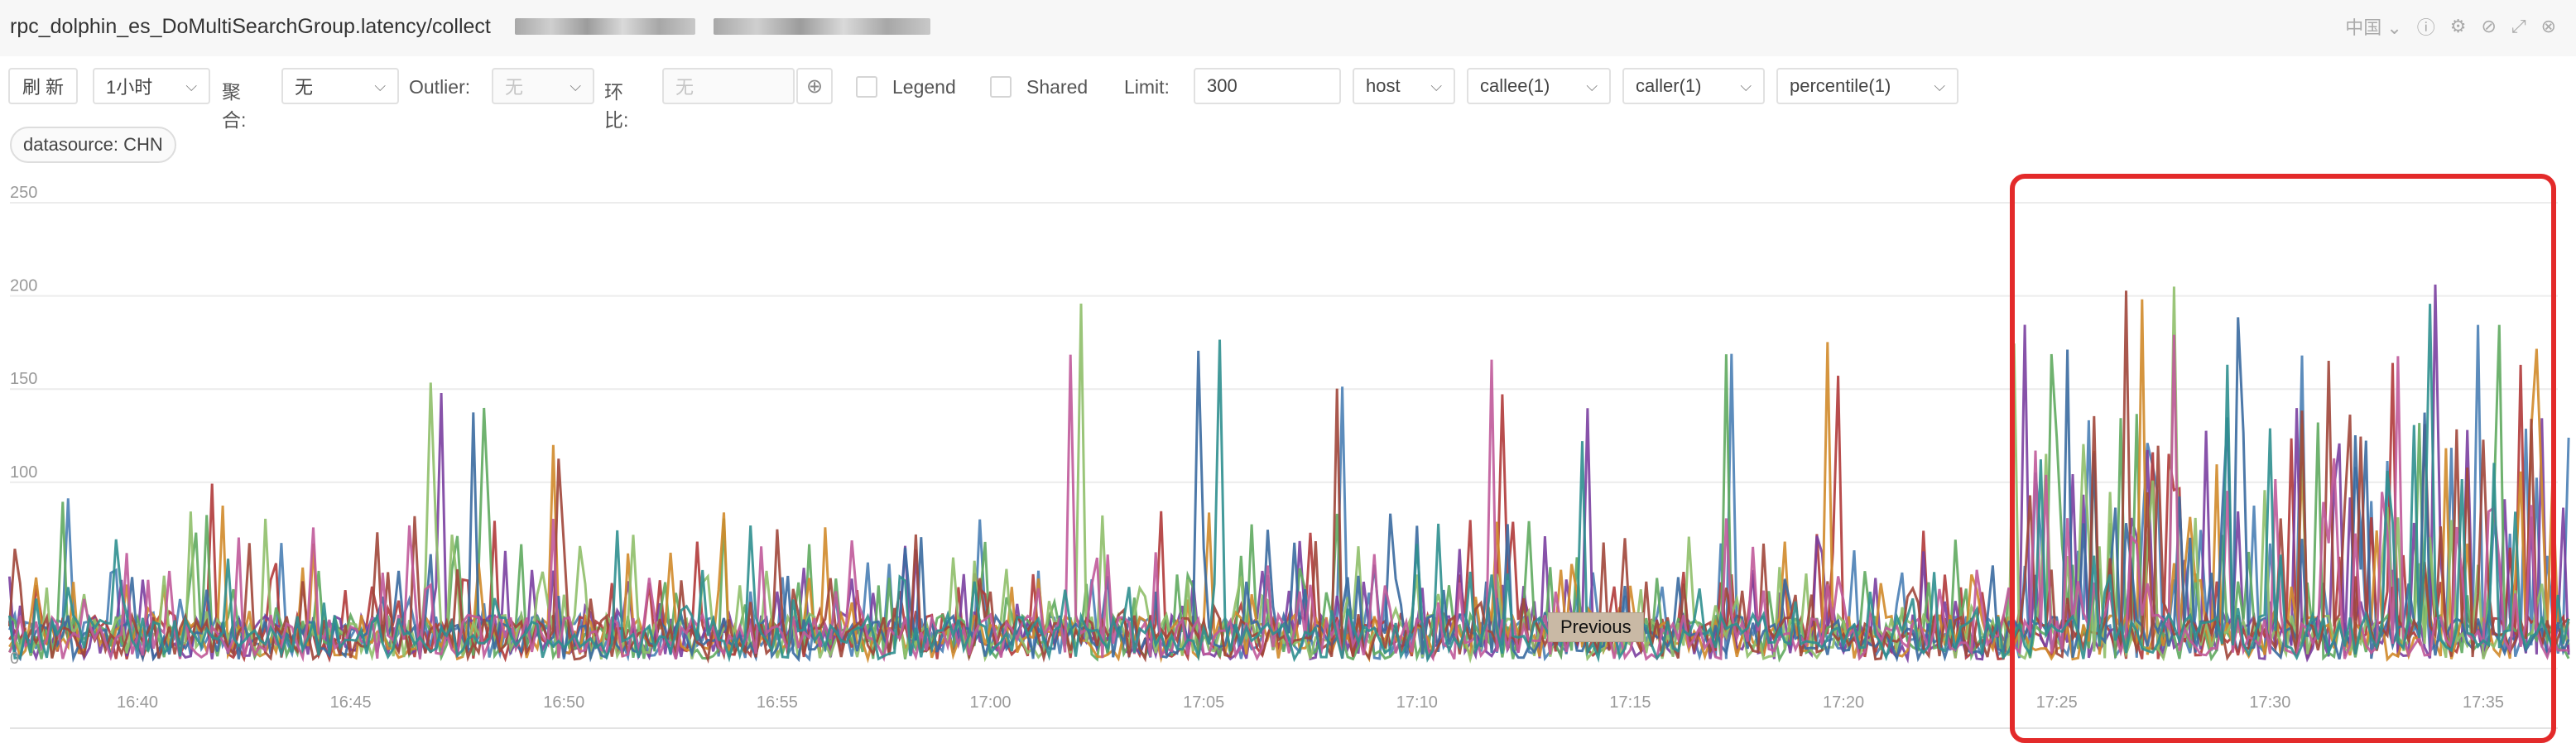 Image resolution: width=2576 pixels, height=753 pixels. I want to click on compare-label: 环比:, so click(616, 106).